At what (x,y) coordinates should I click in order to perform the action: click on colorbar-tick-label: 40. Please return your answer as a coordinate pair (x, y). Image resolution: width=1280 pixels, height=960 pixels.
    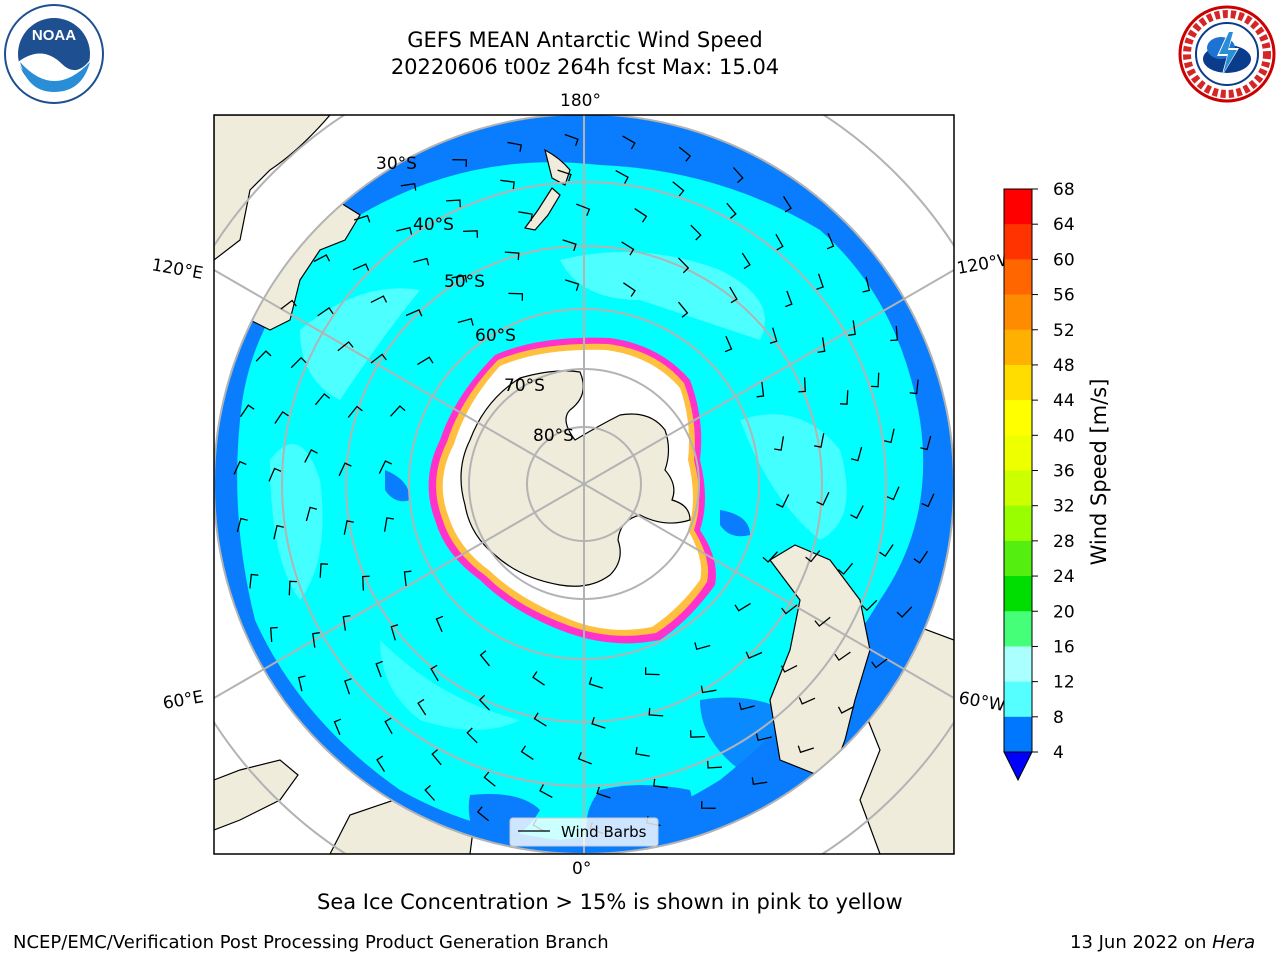
    Looking at the image, I should click on (1064, 436).